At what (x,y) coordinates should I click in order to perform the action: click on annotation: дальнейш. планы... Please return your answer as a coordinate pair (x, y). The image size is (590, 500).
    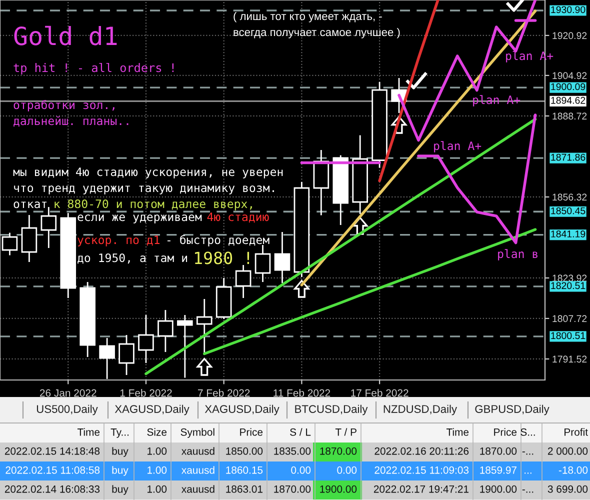
    Looking at the image, I should click on (71, 121).